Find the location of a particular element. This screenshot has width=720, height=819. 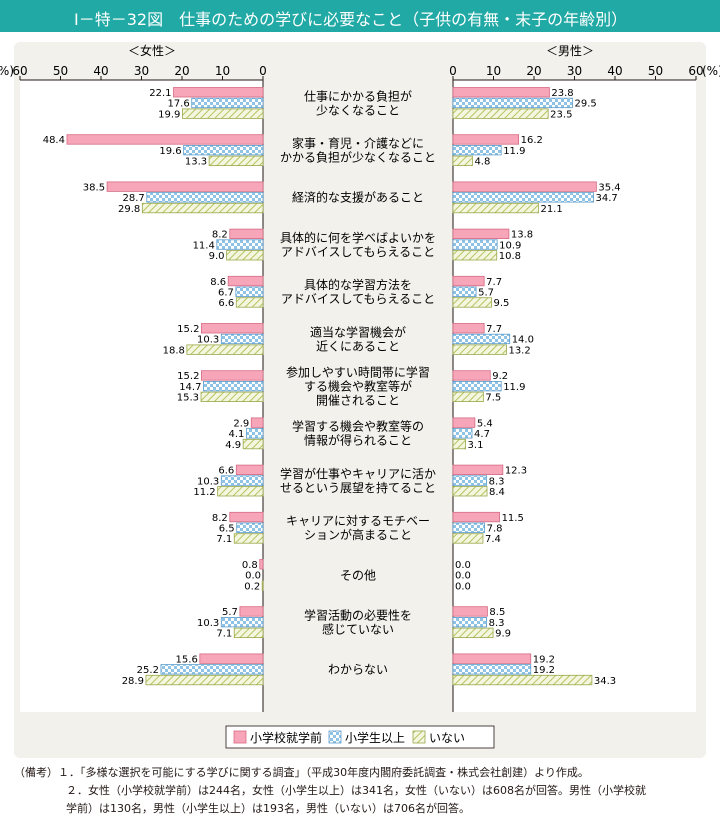

data-label-right: 8.5 is located at coordinates (497, 612).